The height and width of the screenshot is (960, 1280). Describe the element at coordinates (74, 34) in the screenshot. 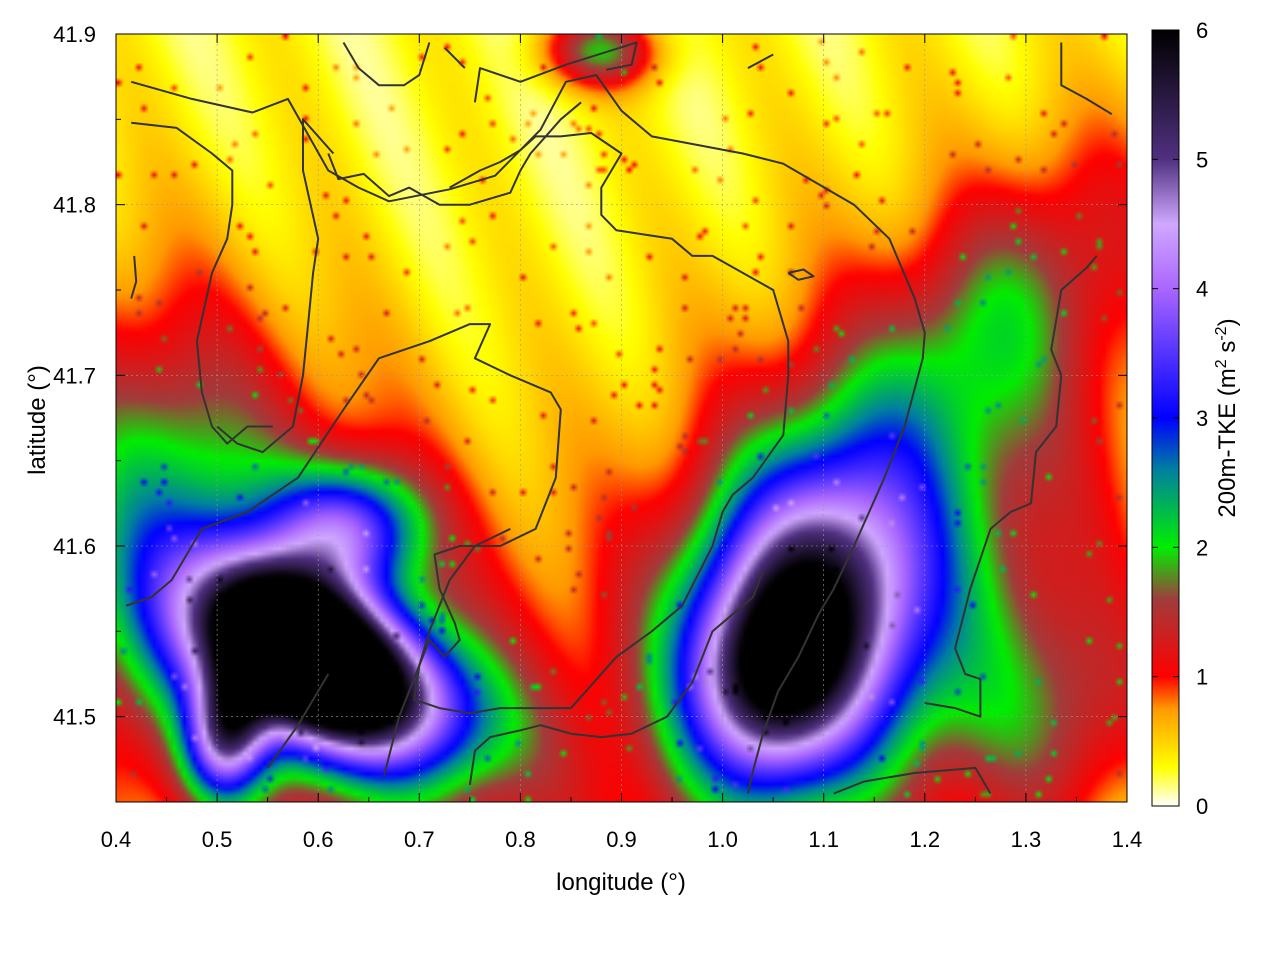

I see `y-tick-label: 41.9` at that location.